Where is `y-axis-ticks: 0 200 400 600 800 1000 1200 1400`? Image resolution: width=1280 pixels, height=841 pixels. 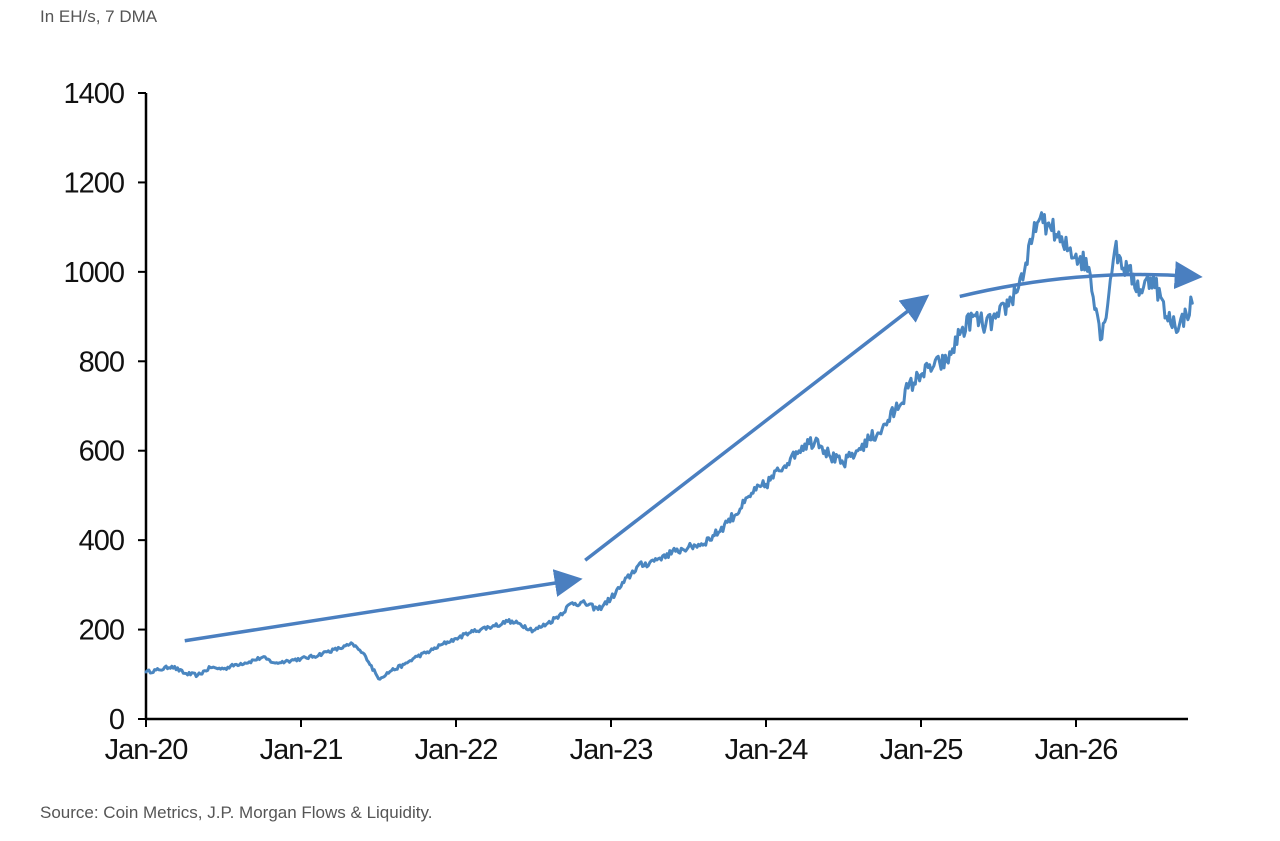
y-axis-ticks: 0 200 400 600 800 1000 1200 1400 is located at coordinates (104, 407).